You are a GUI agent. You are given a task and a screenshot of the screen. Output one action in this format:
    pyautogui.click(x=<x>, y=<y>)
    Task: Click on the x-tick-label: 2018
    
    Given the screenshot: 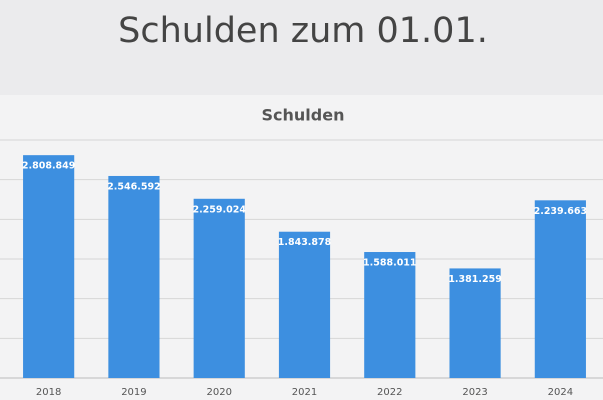 What is the action you would take?
    pyautogui.click(x=48, y=392)
    